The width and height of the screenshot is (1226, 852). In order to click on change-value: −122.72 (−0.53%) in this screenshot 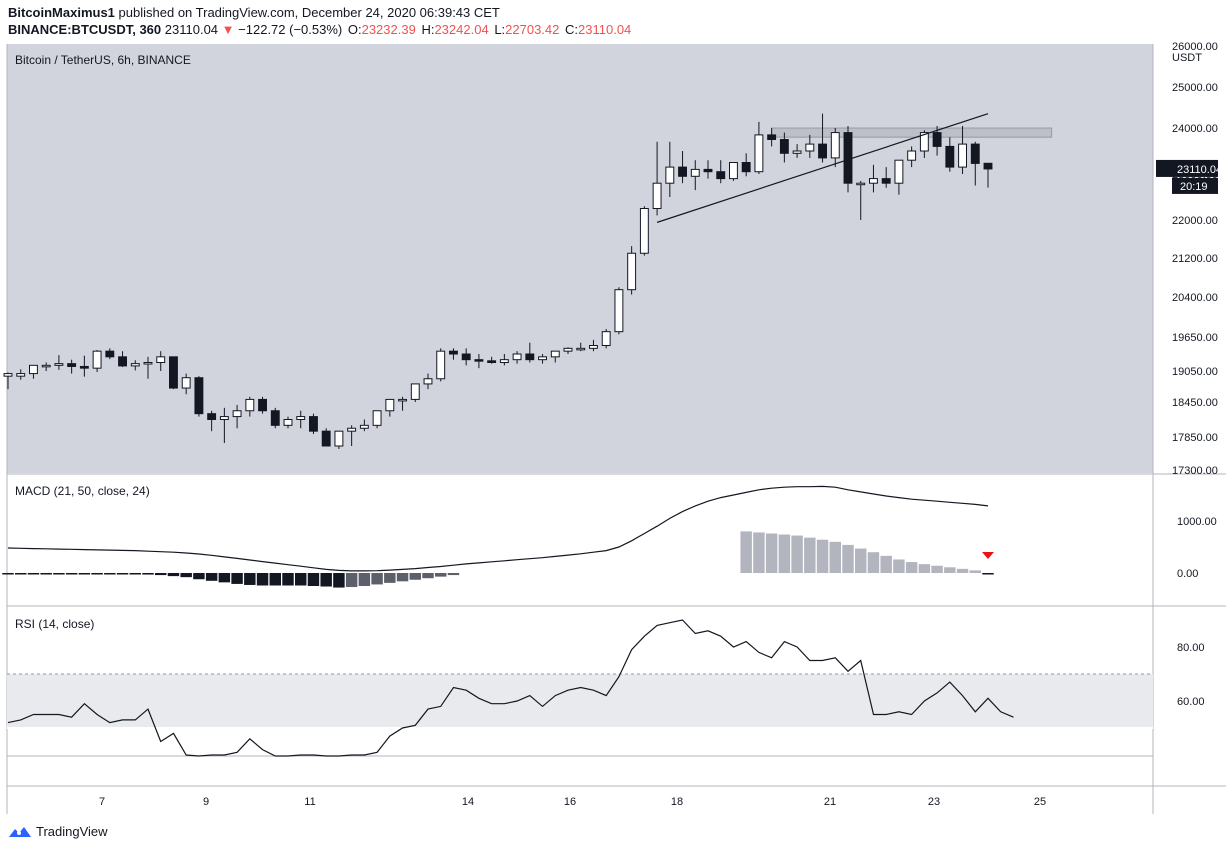, I will do `click(290, 29)`.